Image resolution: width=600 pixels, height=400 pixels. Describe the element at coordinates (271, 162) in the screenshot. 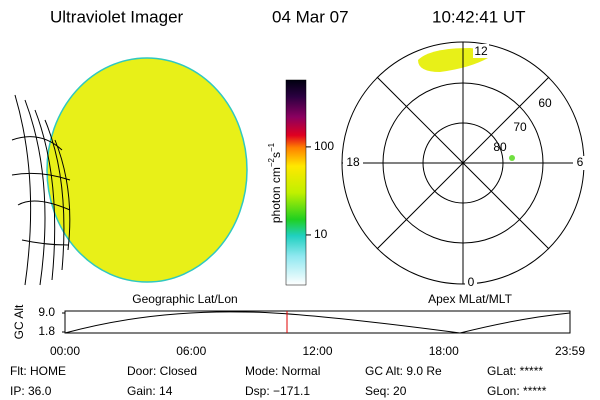

I see `exp: −2` at that location.